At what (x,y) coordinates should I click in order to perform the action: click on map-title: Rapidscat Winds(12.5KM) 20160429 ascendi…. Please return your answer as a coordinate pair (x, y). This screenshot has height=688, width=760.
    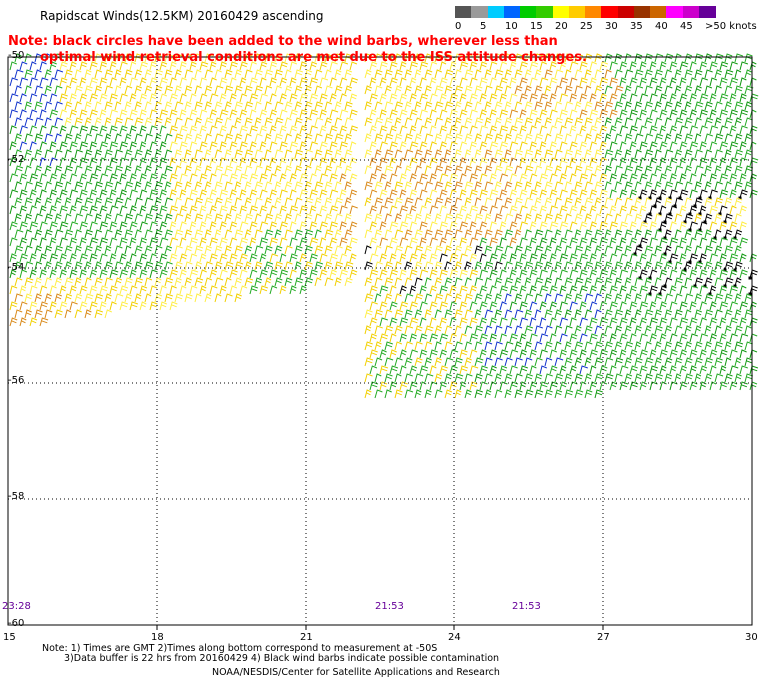
    Looking at the image, I should click on (182, 16).